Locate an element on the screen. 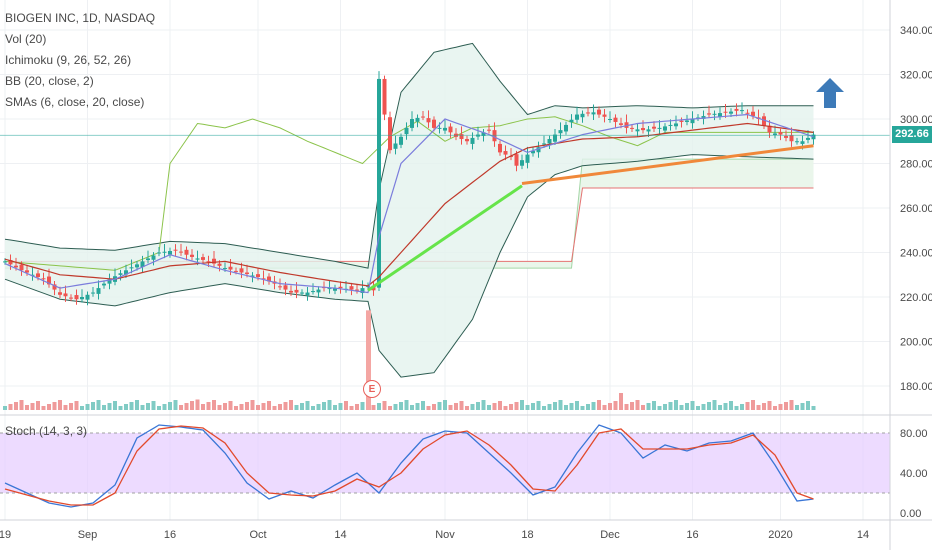  time-tick-label: Nov is located at coordinates (445, 535).